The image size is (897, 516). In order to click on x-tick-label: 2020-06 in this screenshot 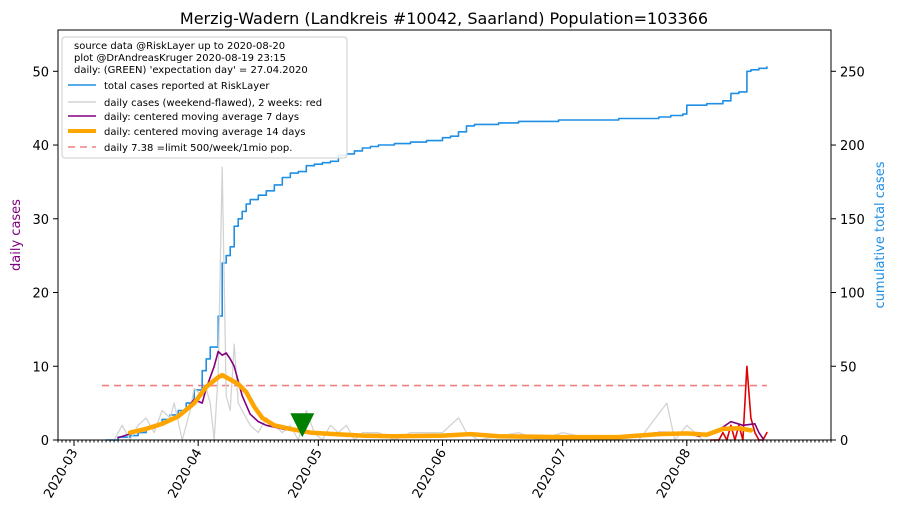, I will do `click(430, 474)`.